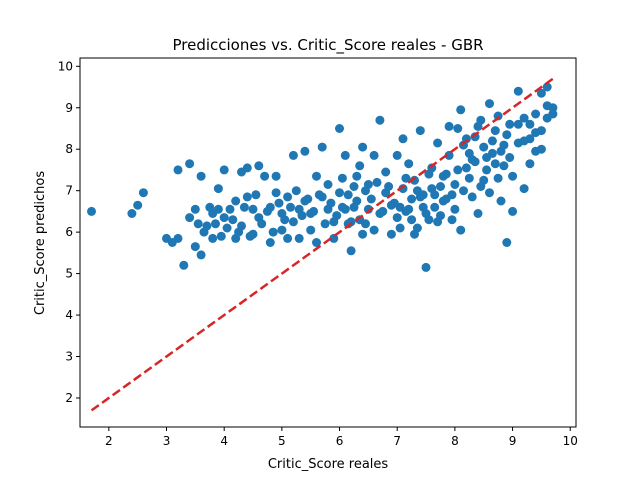 This screenshot has height=480, width=640. I want to click on y-axis-ticks: 2 3 4 5 6 7 8 9 10, so click(69, 232).